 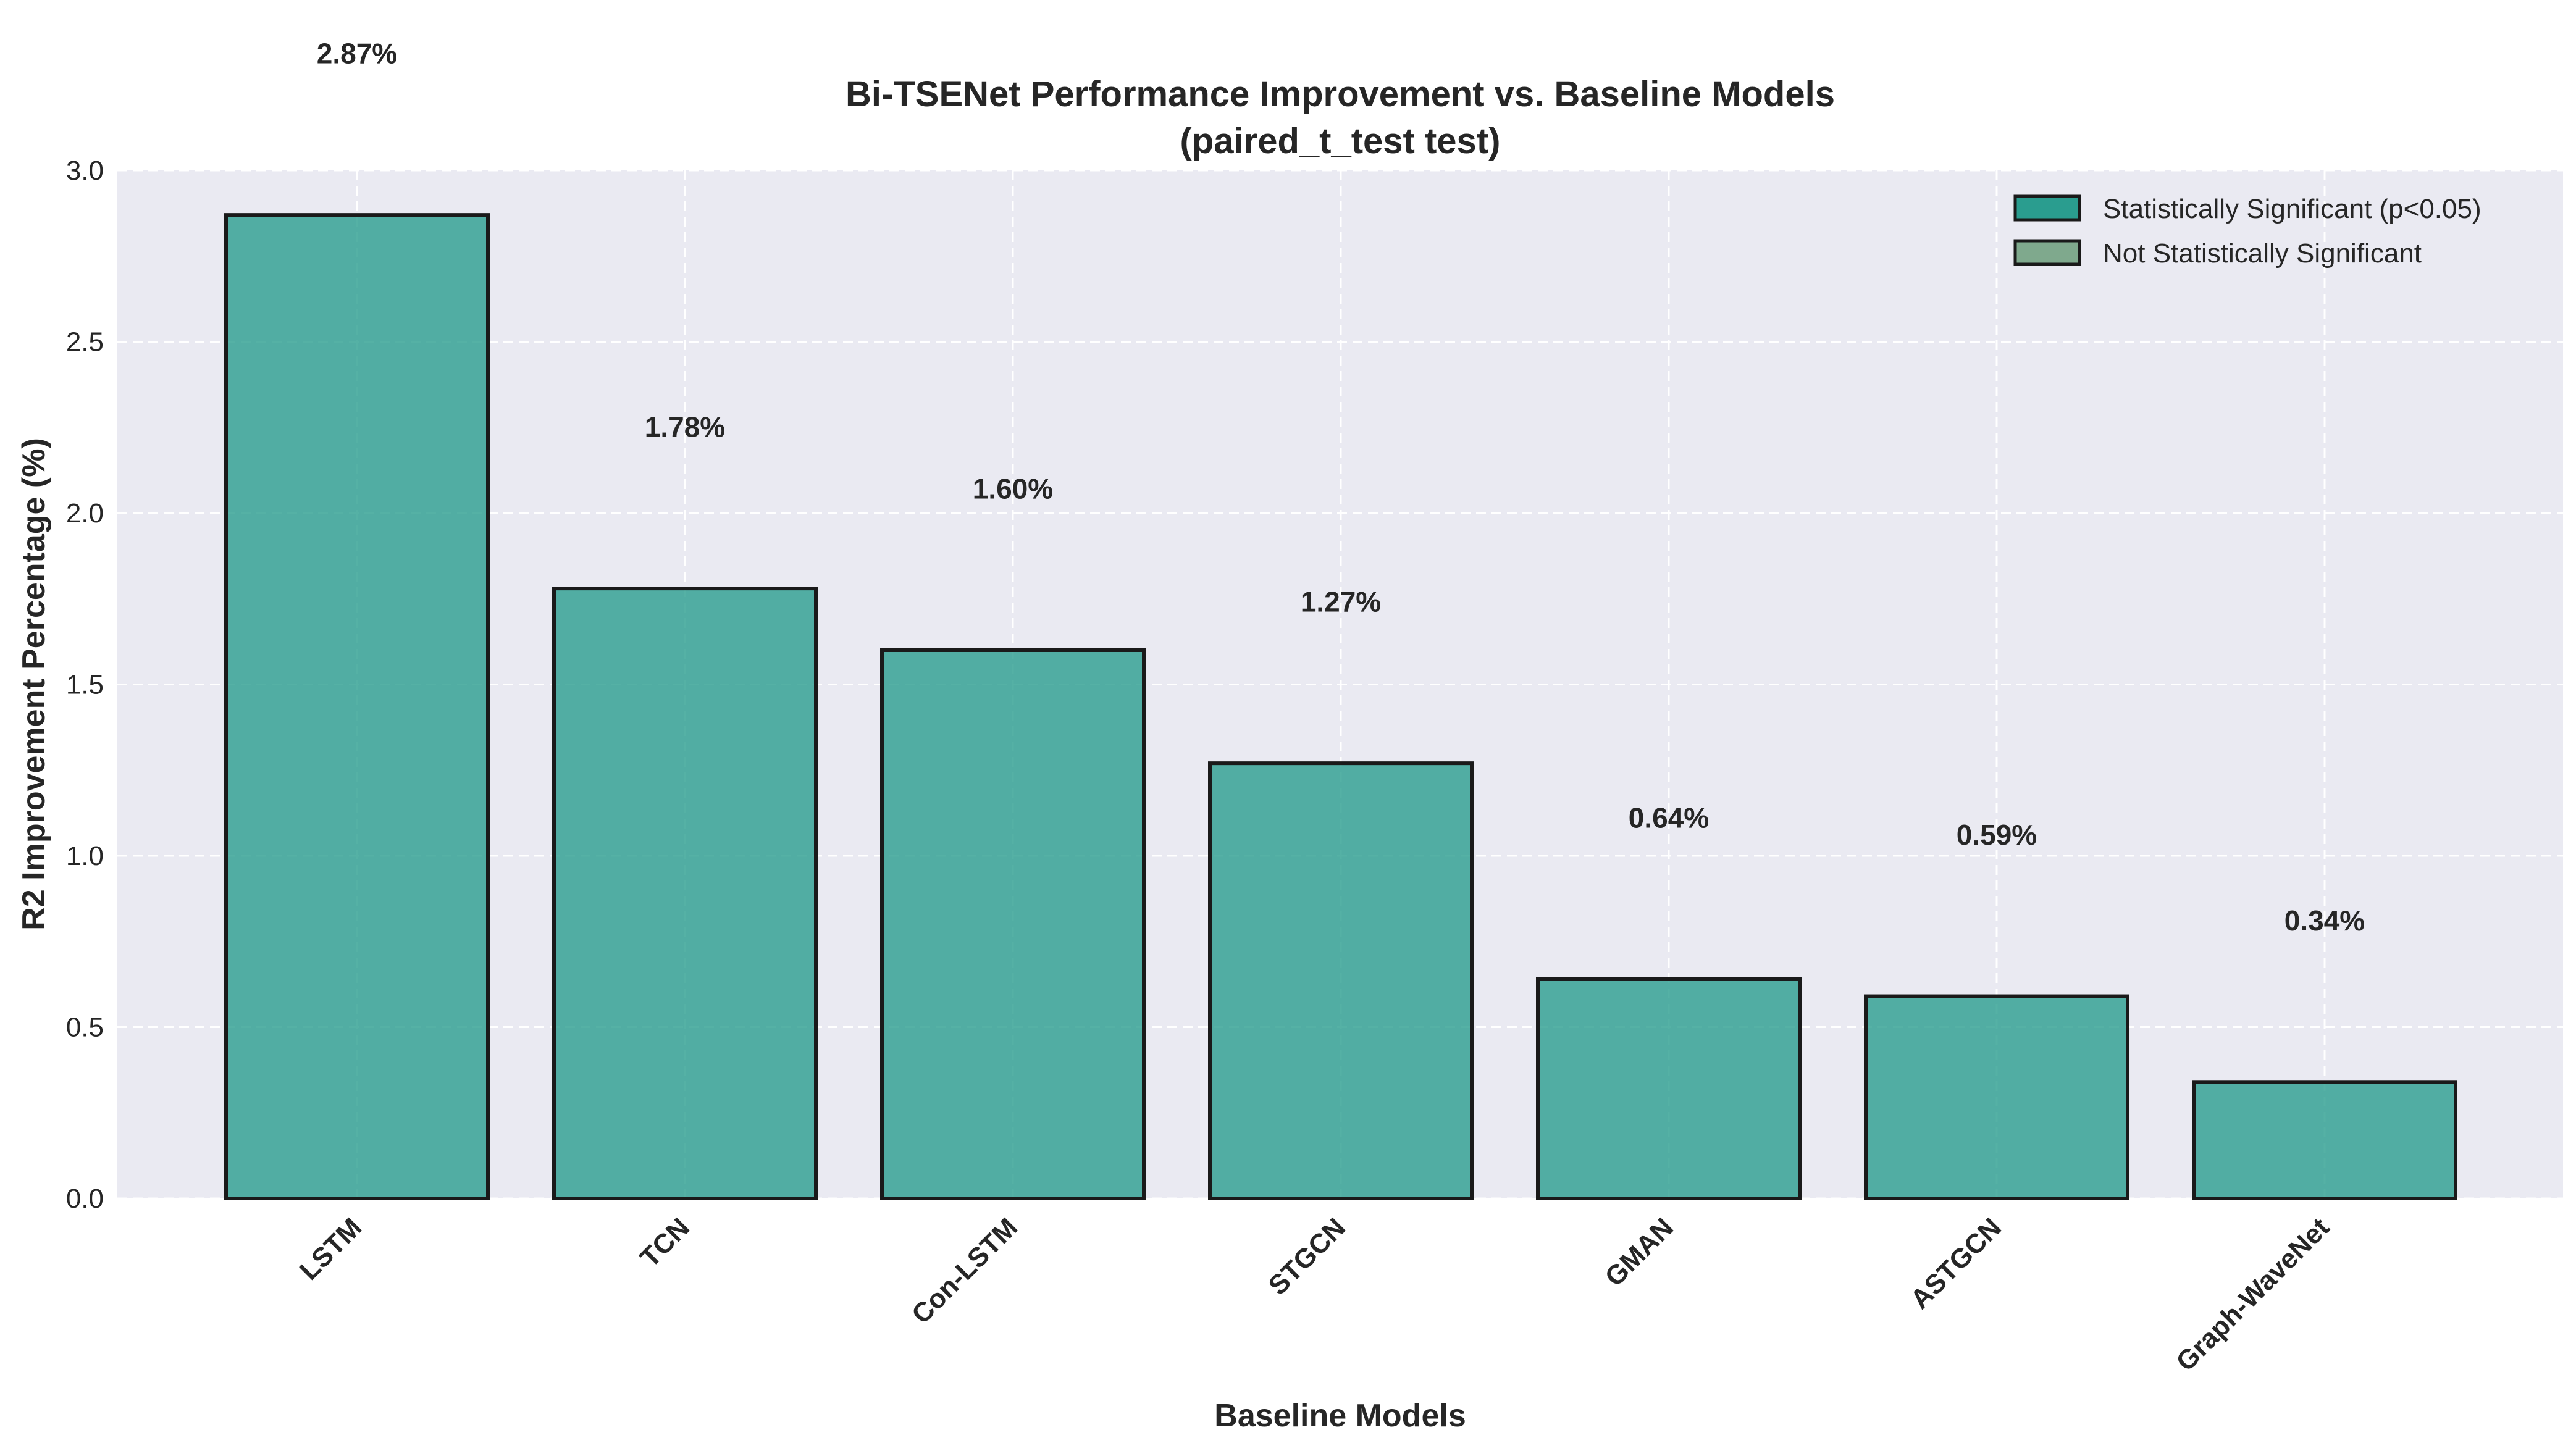 What do you see at coordinates (1956, 1263) in the screenshot?
I see `x-tick-label: ASTGCN` at bounding box center [1956, 1263].